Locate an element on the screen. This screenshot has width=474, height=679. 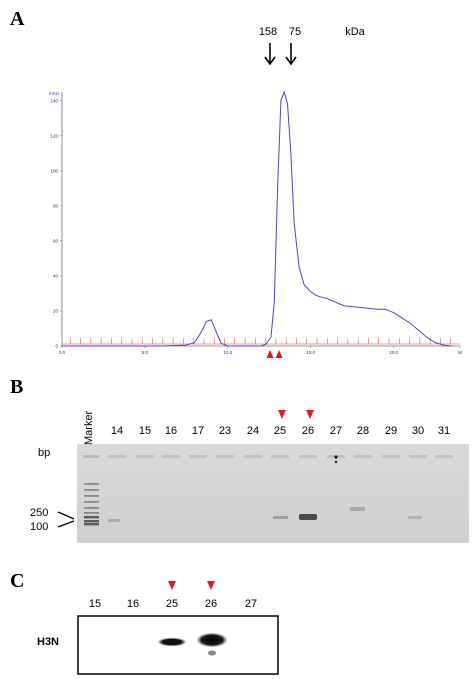
gel-lane-label: 24 is located at coordinates (253, 431).